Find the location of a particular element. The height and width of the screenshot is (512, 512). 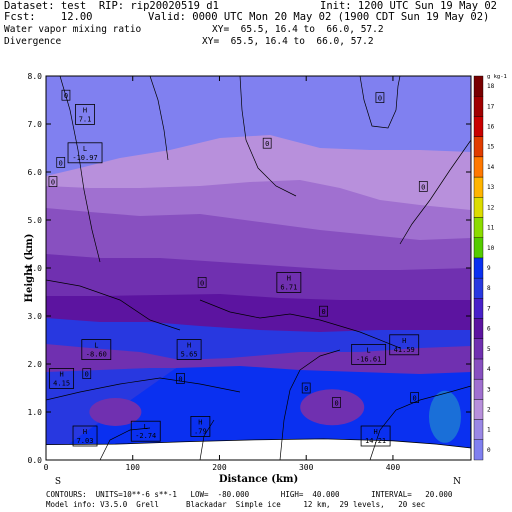

extremum-value: 41.59 is located at coordinates (404, 350).